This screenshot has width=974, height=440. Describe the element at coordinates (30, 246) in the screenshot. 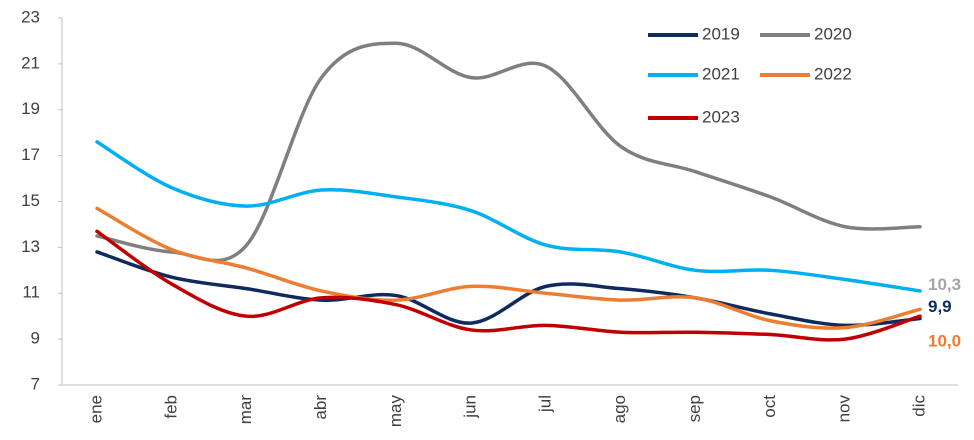

I see `y-tick-label: 13` at that location.